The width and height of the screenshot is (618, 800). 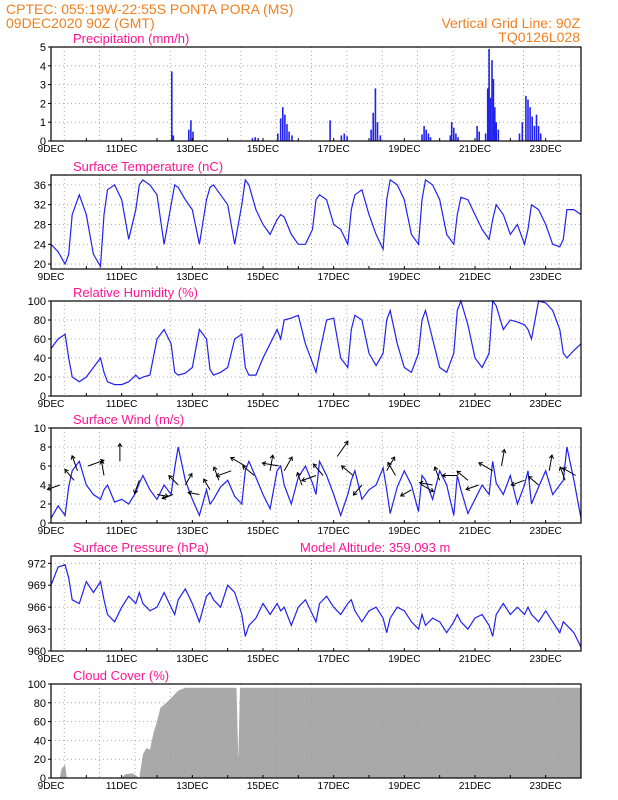 I want to click on y-tick-label: 3, so click(x=43, y=86).